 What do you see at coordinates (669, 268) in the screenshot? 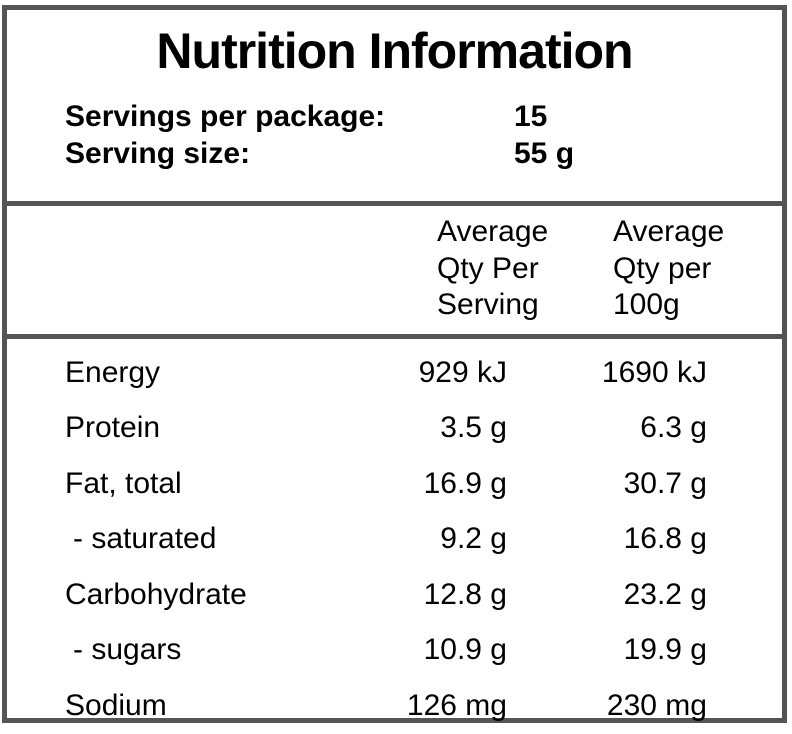
I see `column-header-per-100g: Average Qty per 100g` at bounding box center [669, 268].